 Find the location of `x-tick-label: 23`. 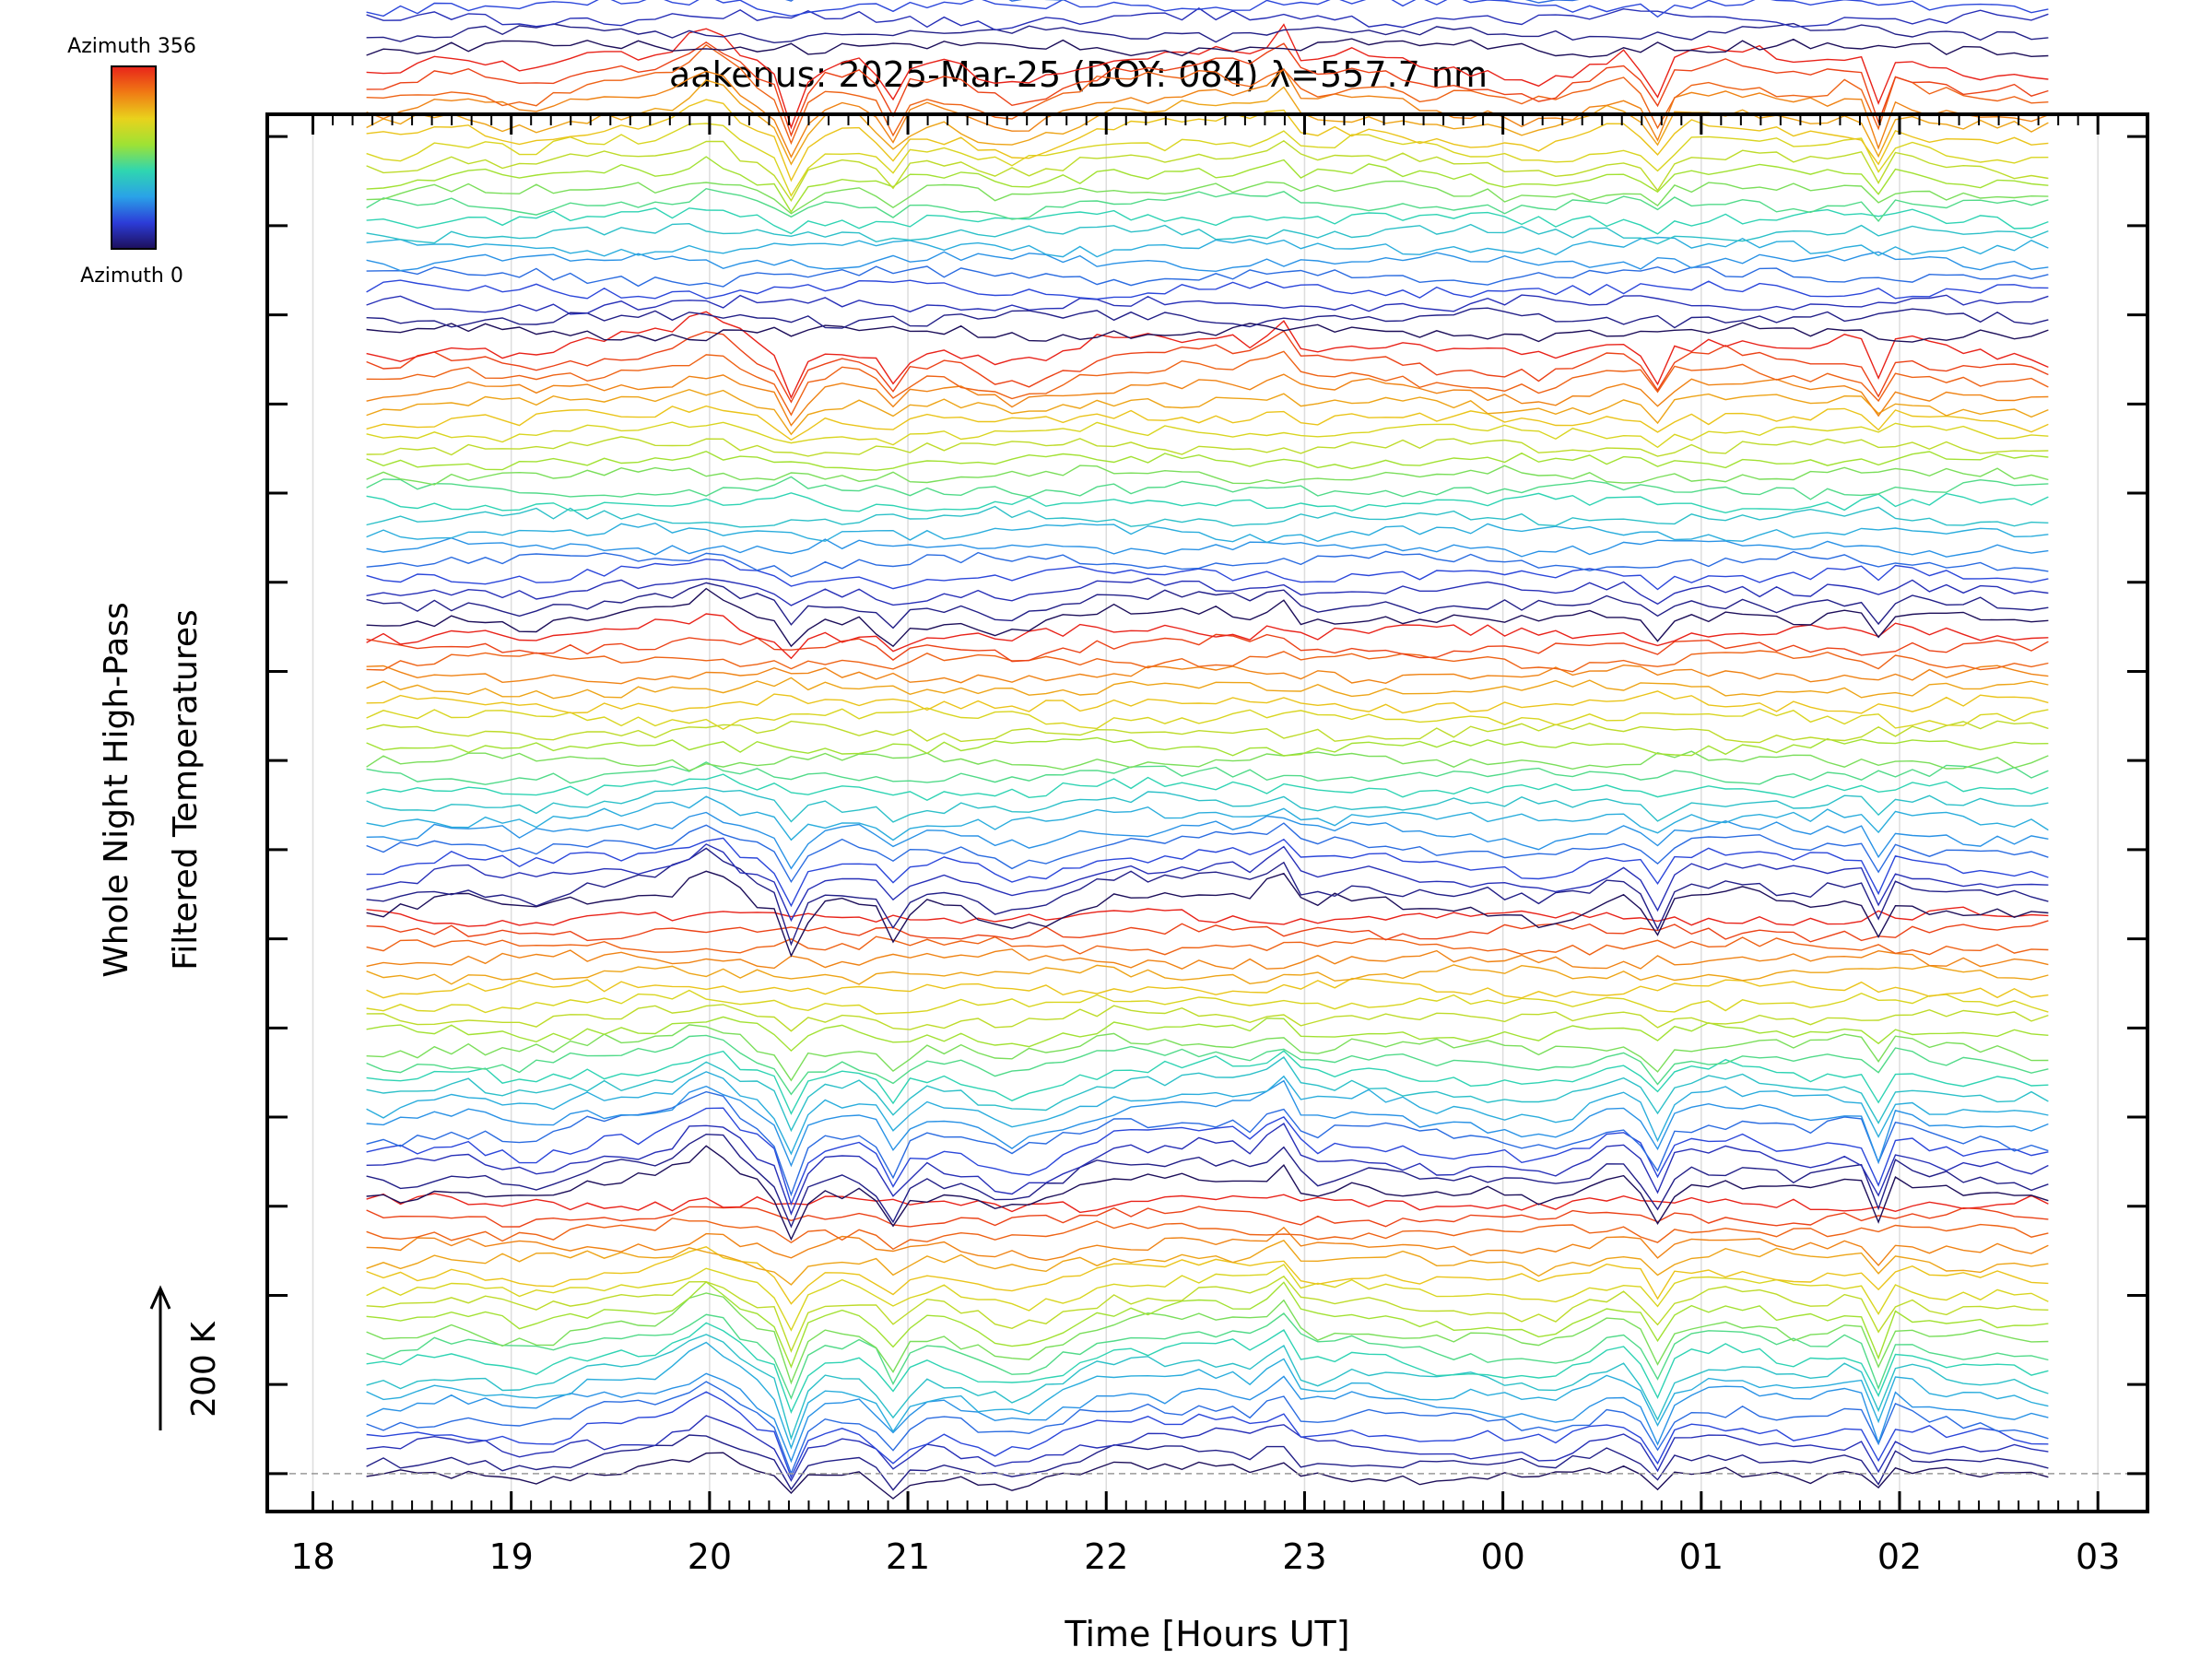

x-tick-label: 23 is located at coordinates (1304, 1556).